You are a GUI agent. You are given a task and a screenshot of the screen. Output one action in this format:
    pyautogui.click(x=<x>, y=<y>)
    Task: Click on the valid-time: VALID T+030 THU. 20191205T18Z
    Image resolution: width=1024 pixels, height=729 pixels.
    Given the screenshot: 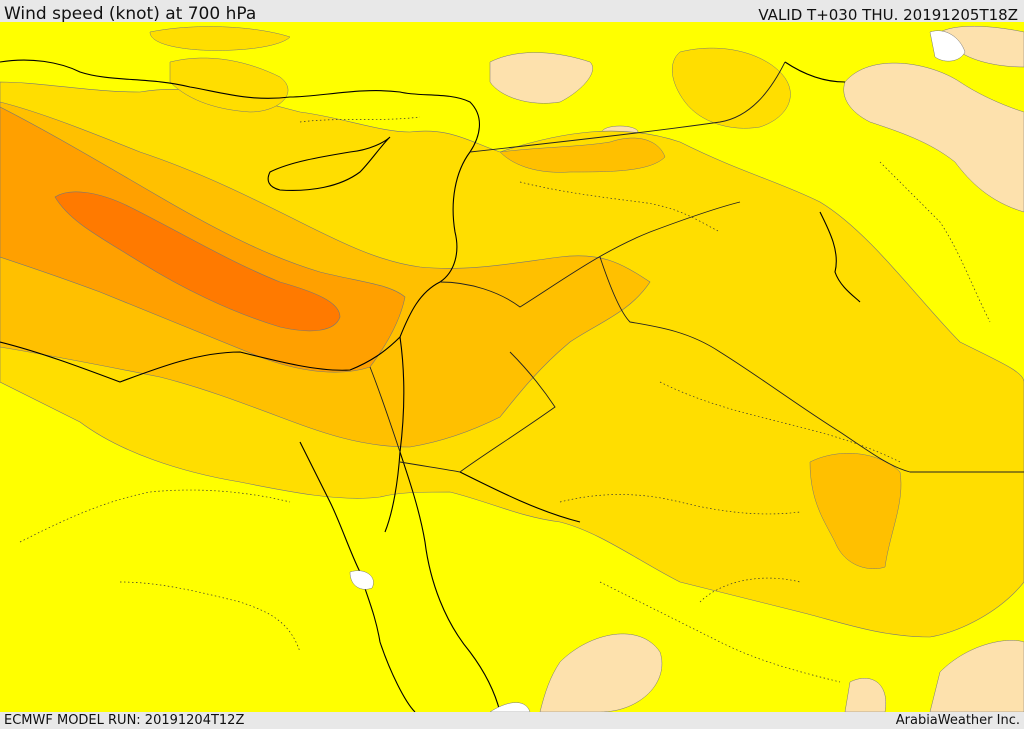 What is the action you would take?
    pyautogui.click(x=888, y=15)
    